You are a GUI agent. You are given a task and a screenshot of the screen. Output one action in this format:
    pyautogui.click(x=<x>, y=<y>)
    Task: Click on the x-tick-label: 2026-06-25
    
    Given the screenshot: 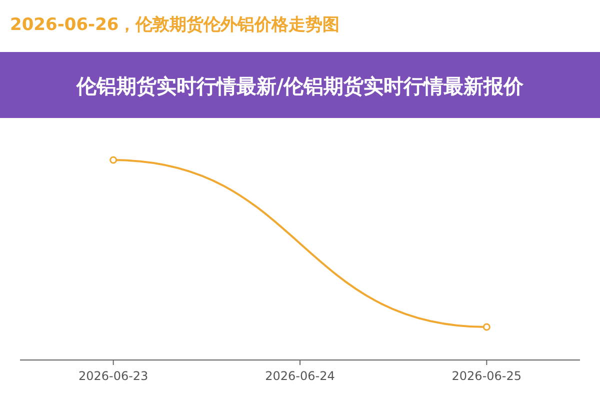 What is the action you would take?
    pyautogui.click(x=487, y=376)
    